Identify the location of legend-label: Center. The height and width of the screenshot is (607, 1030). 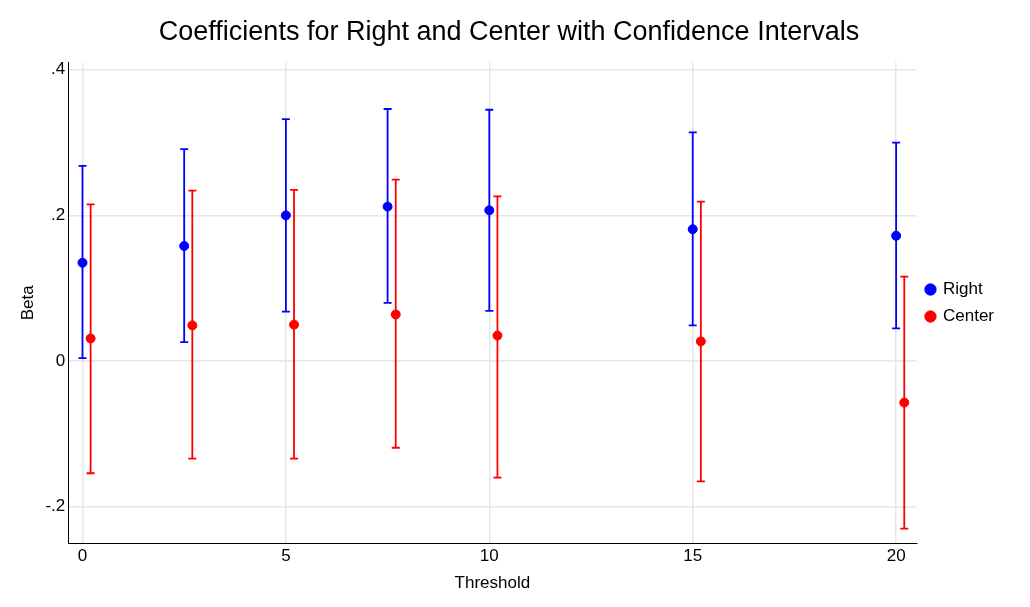
(968, 316).